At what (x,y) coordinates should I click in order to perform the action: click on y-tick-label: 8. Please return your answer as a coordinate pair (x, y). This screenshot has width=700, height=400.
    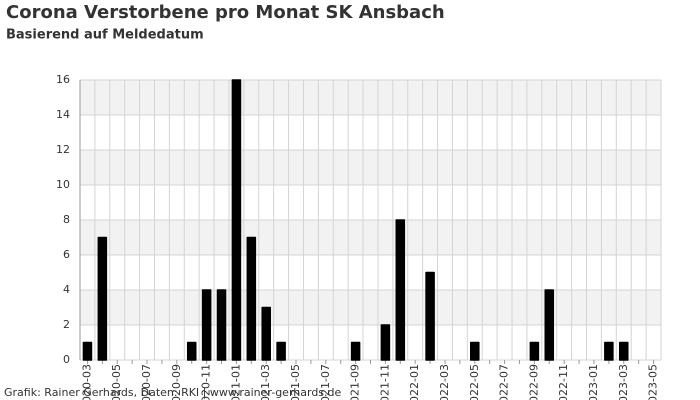
    Looking at the image, I should click on (66, 219).